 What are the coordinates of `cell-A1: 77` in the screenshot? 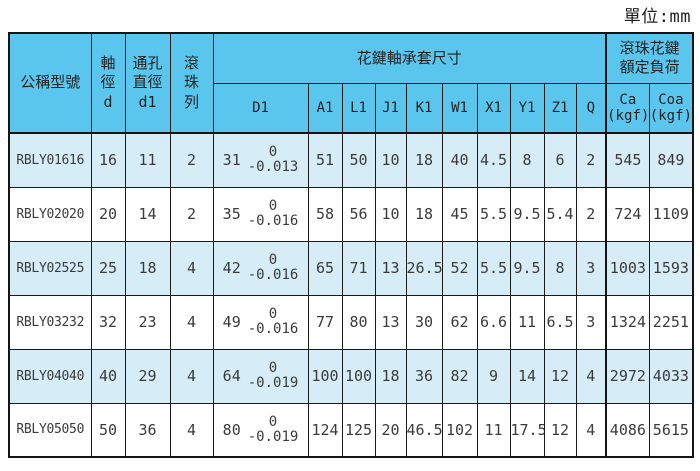 It's located at (325, 322).